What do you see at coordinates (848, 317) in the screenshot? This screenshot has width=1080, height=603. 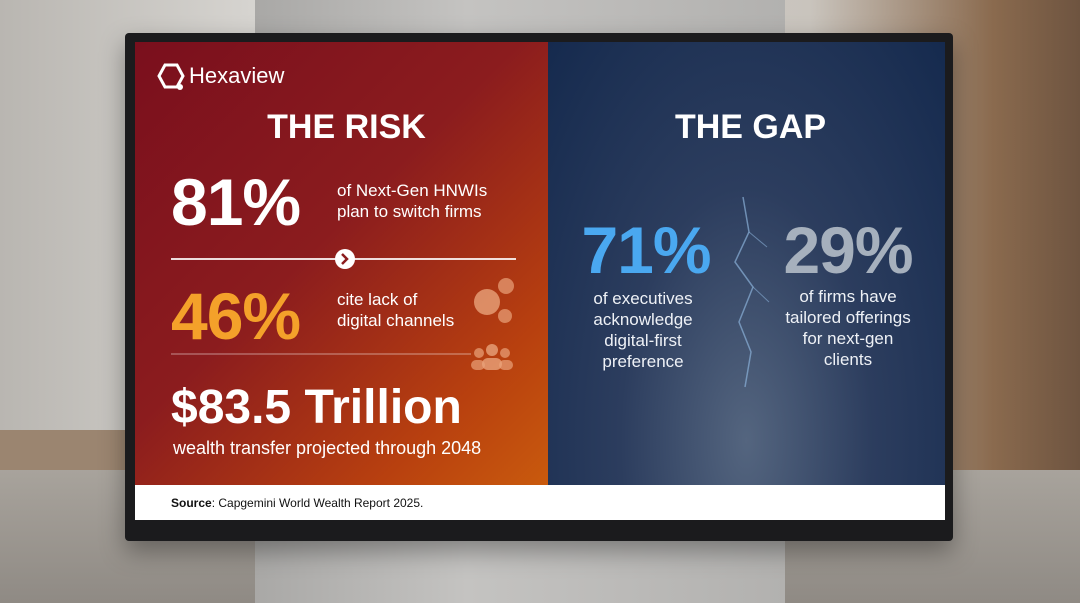 I see `stat-line: tailored offerings` at bounding box center [848, 317].